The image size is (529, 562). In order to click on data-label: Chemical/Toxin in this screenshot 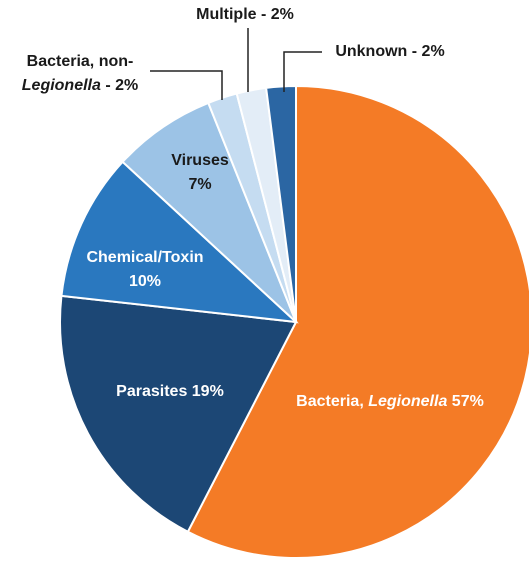, I will do `click(144, 257)`.